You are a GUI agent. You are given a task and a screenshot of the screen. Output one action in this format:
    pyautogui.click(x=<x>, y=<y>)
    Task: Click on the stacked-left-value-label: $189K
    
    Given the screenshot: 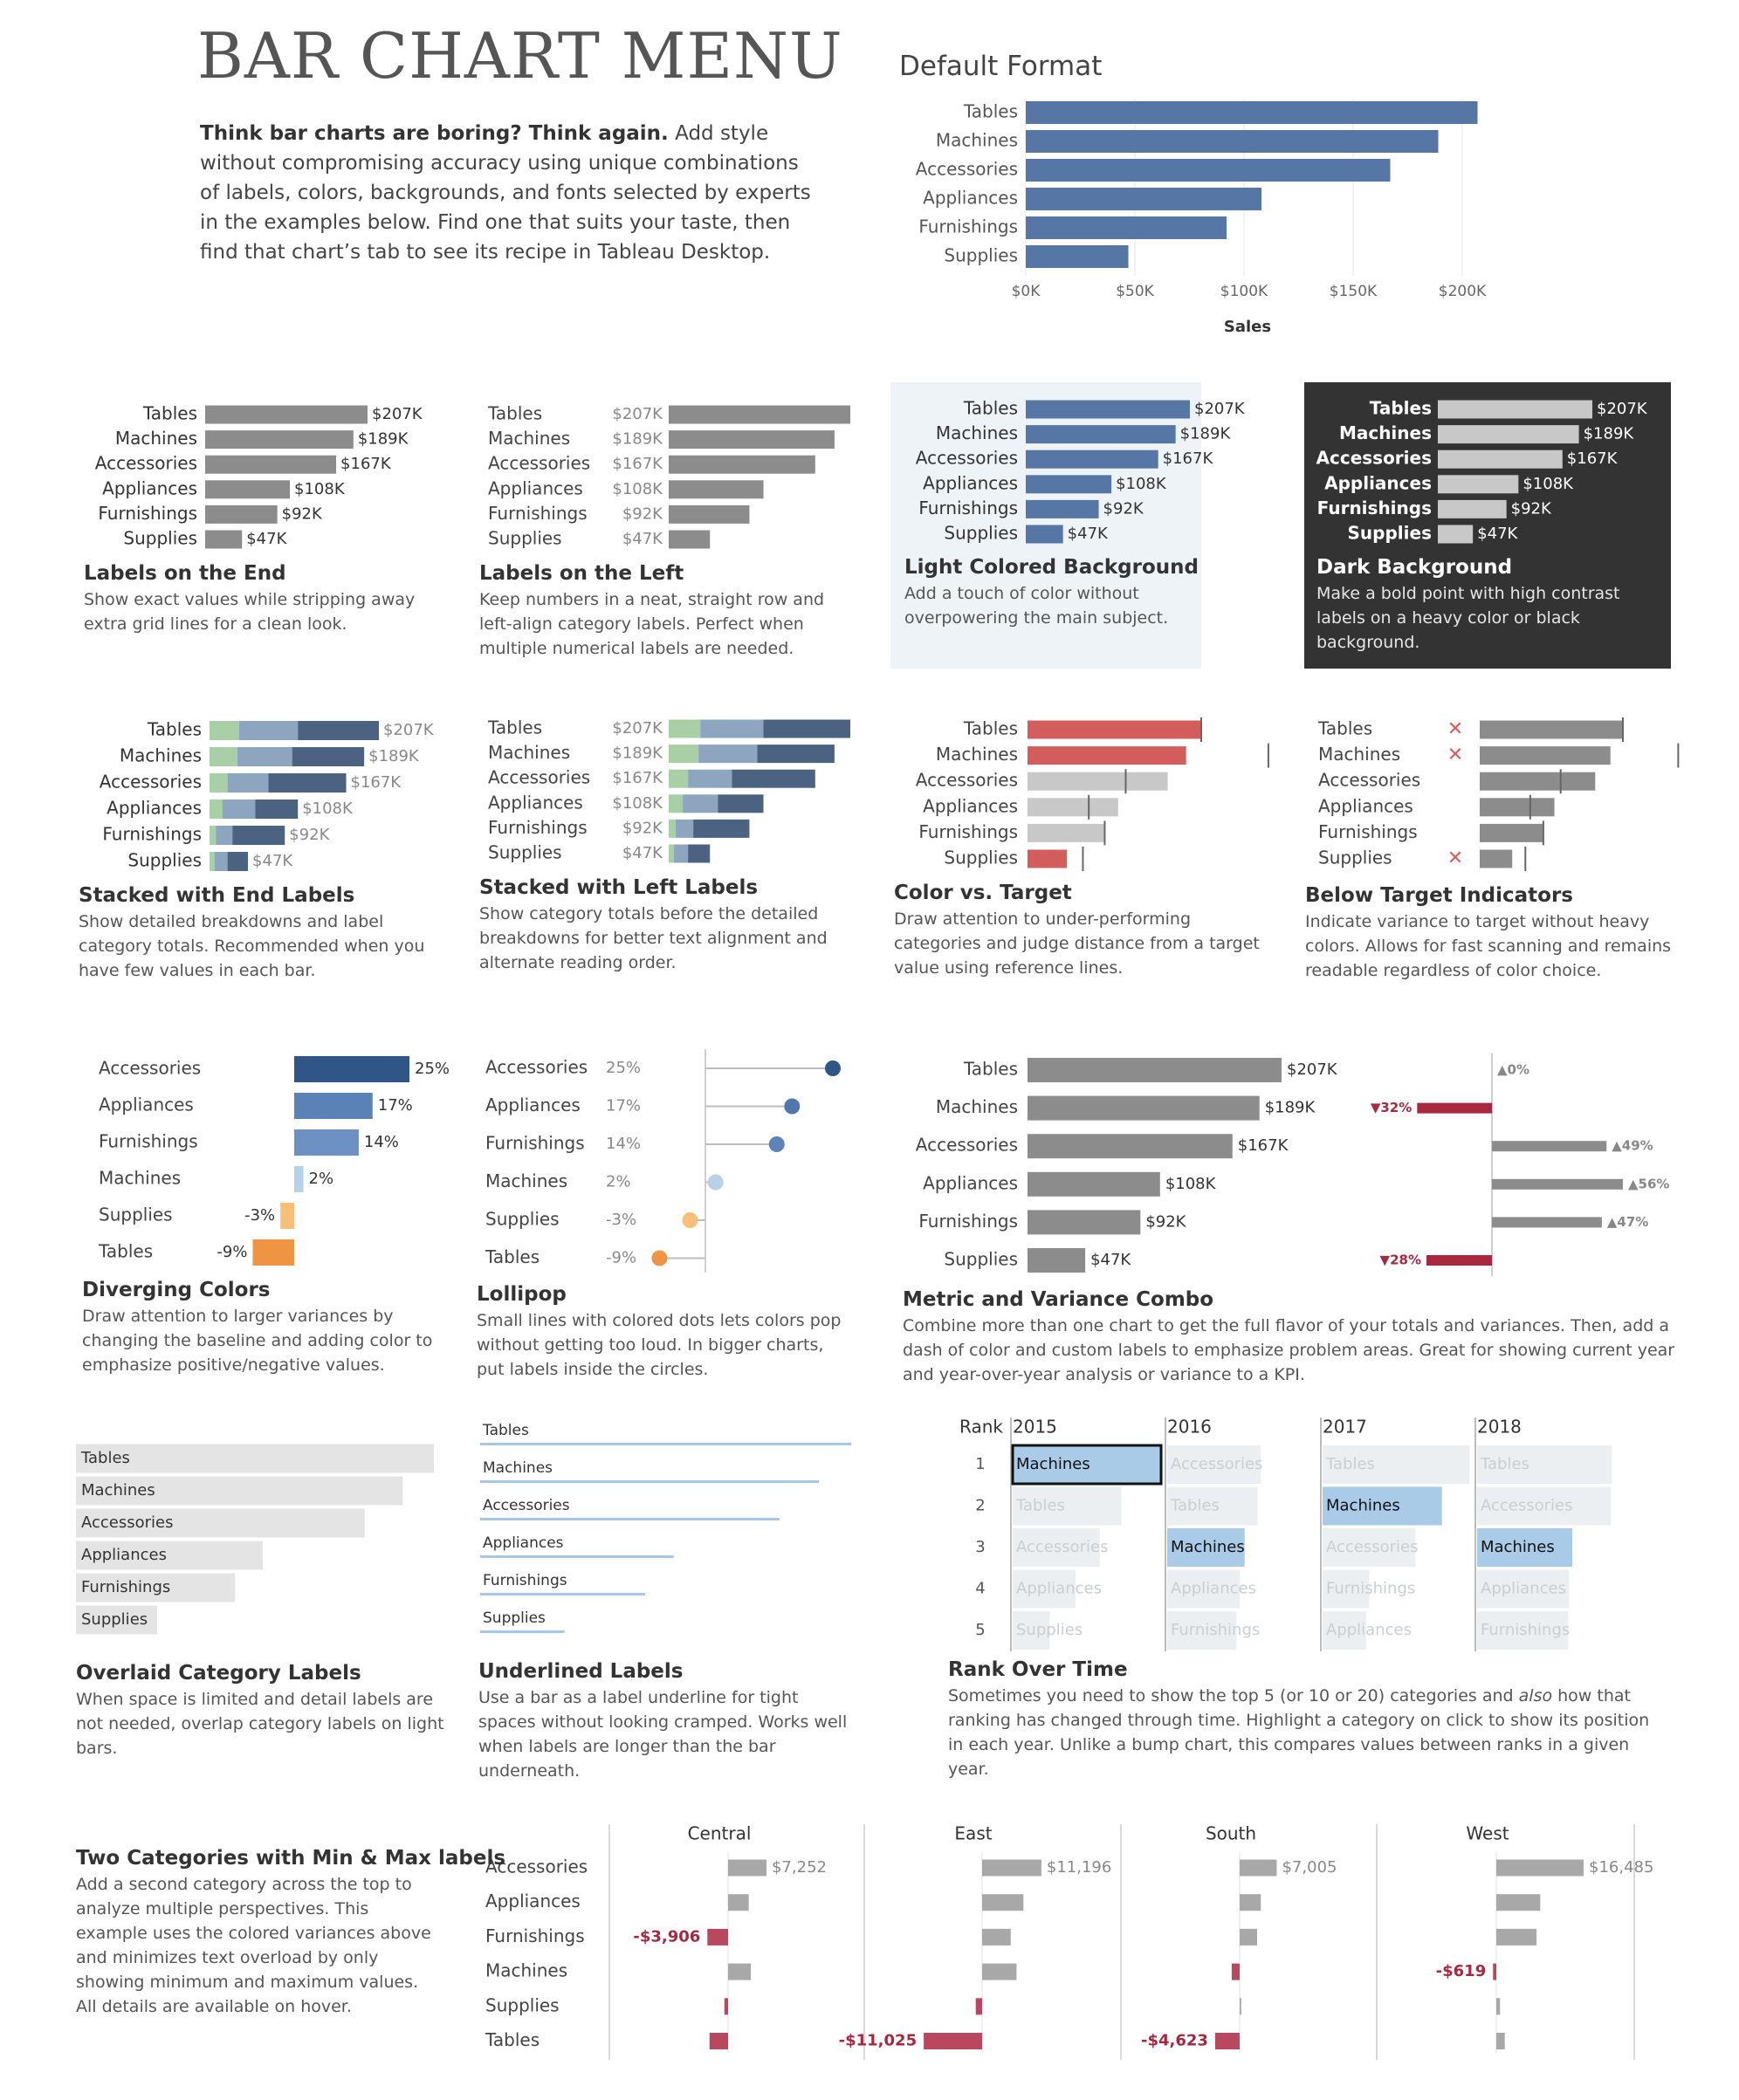 What is the action you would take?
    pyautogui.click(x=637, y=754)
    